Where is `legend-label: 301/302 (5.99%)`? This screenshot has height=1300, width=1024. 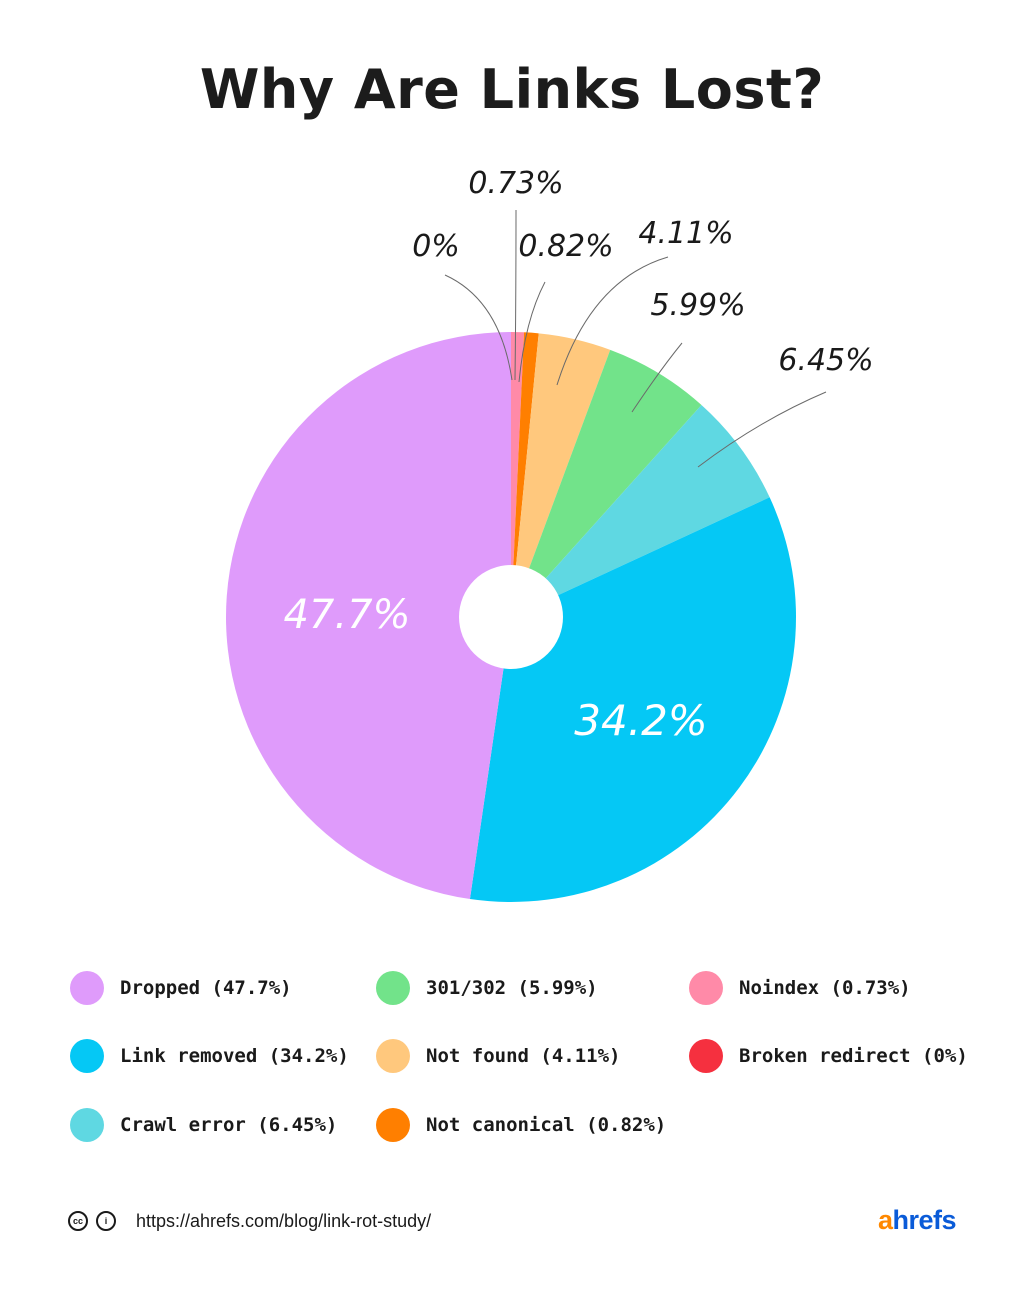 legend-label: 301/302 (5.99%) is located at coordinates (512, 988).